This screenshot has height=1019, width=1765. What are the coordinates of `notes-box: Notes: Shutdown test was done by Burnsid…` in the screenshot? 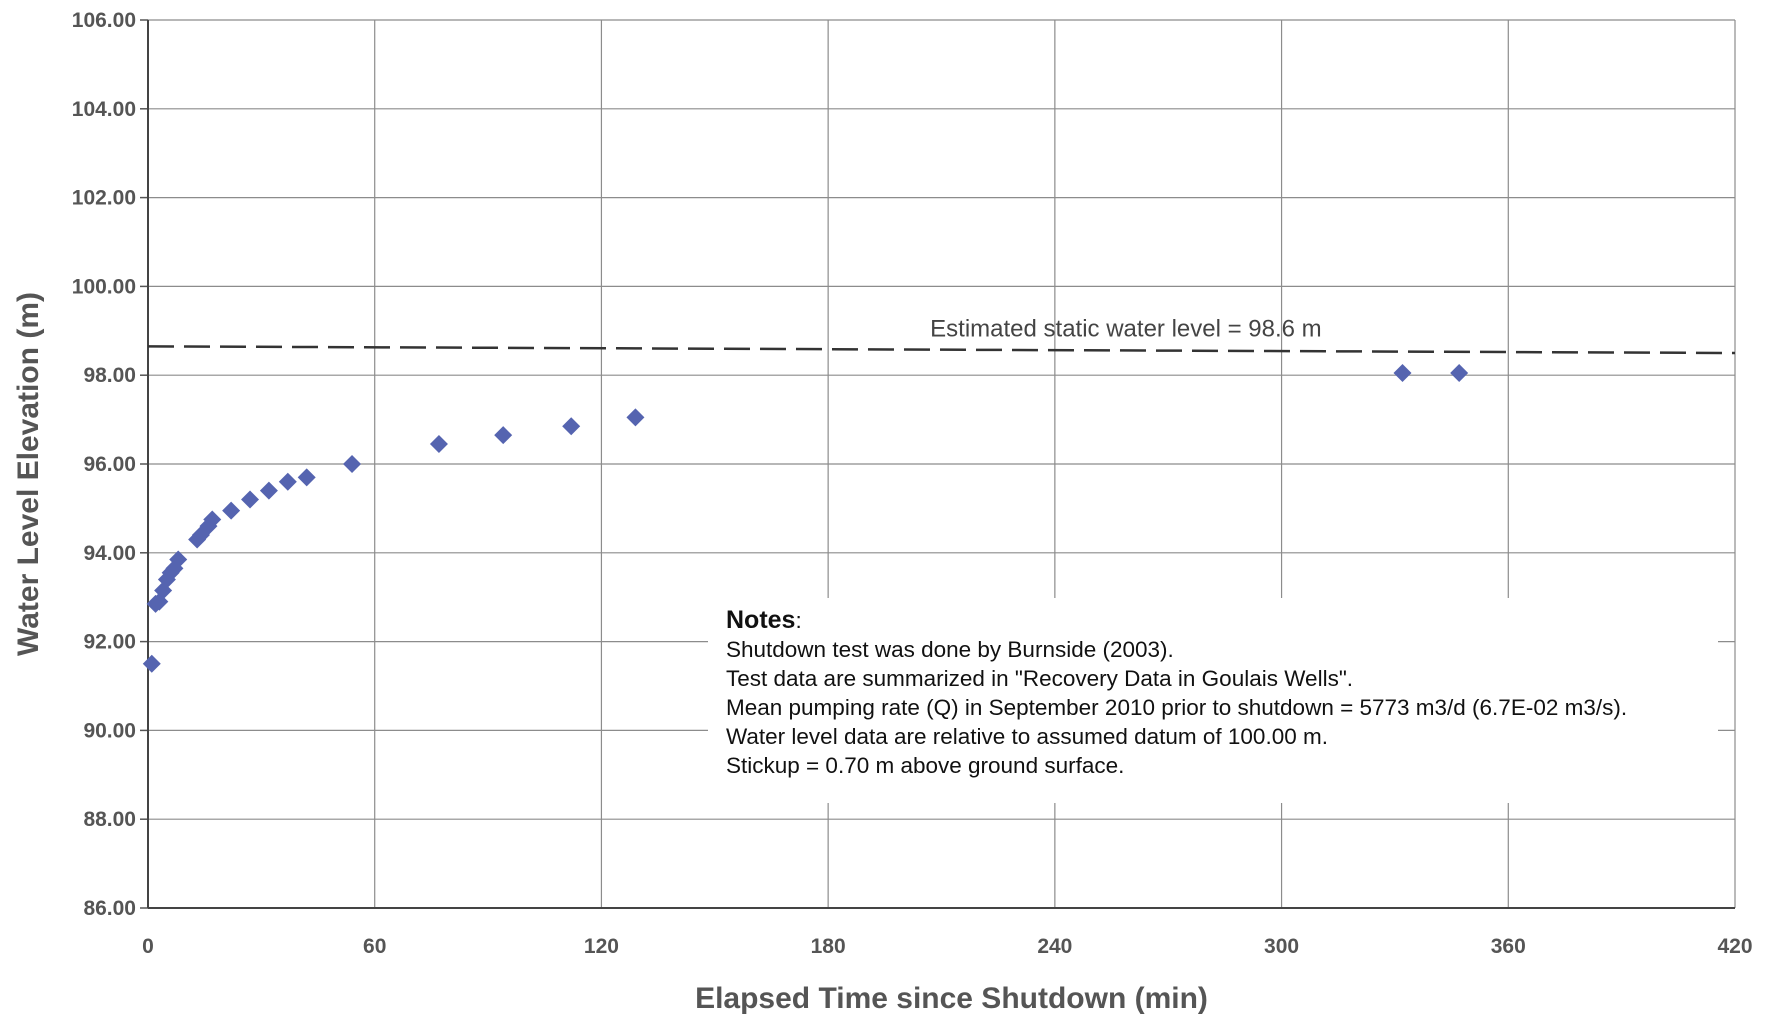 It's located at (1213, 700).